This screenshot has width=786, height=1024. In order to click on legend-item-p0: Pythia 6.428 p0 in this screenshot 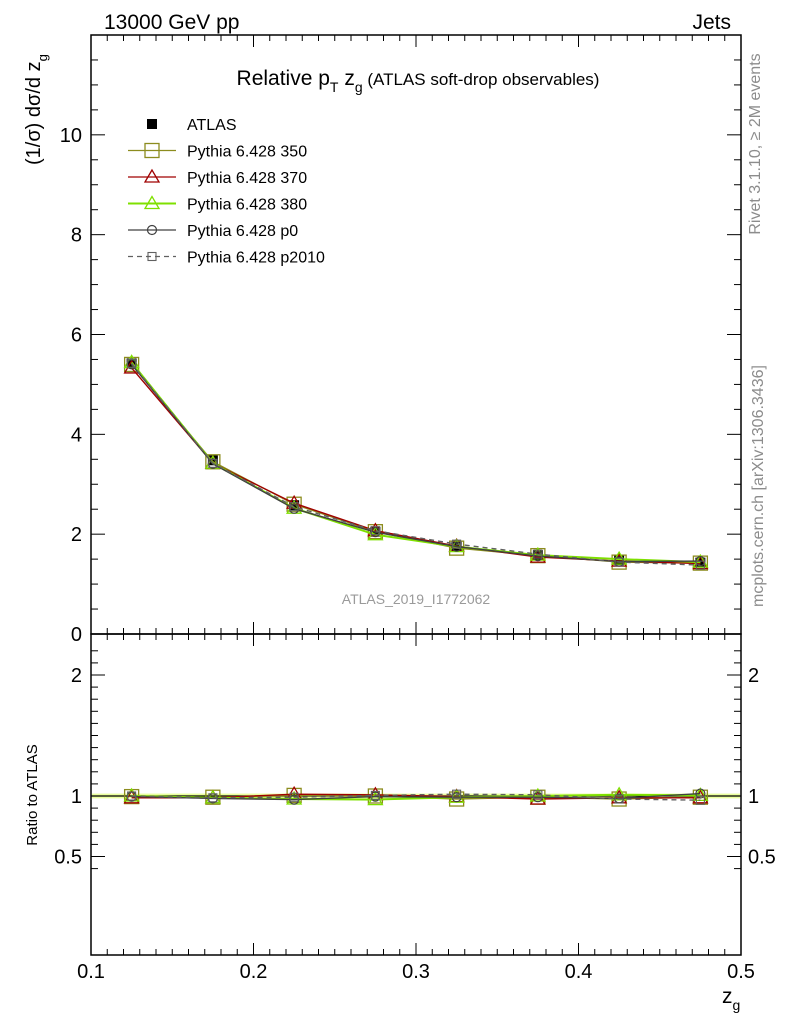, I will do `click(213, 231)`.